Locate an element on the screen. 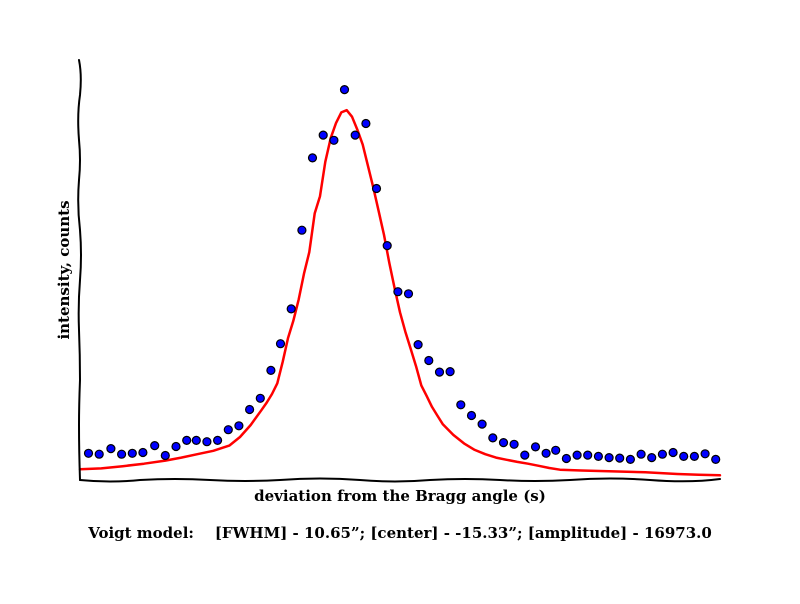  y-axis-label: intensity, counts is located at coordinates (64, 269).